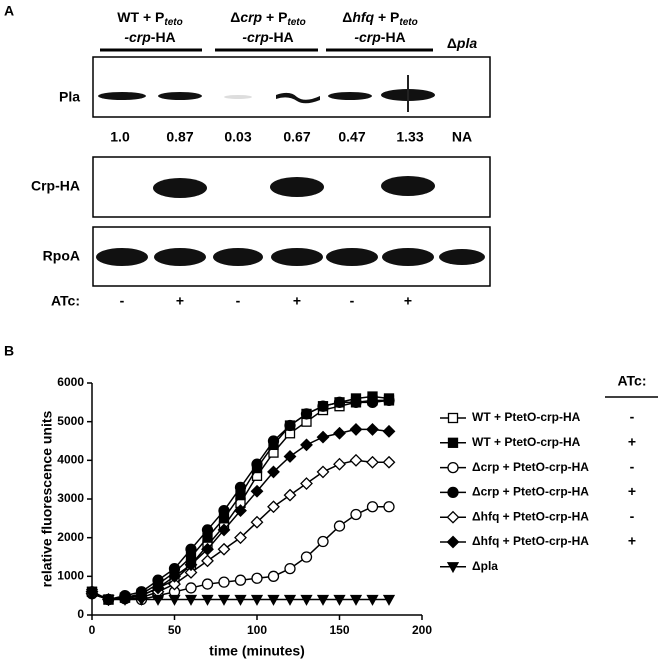 Image resolution: width=660 pixels, height=663 pixels. Describe the element at coordinates (237, 137) in the screenshot. I see `quant: 0.03` at that location.